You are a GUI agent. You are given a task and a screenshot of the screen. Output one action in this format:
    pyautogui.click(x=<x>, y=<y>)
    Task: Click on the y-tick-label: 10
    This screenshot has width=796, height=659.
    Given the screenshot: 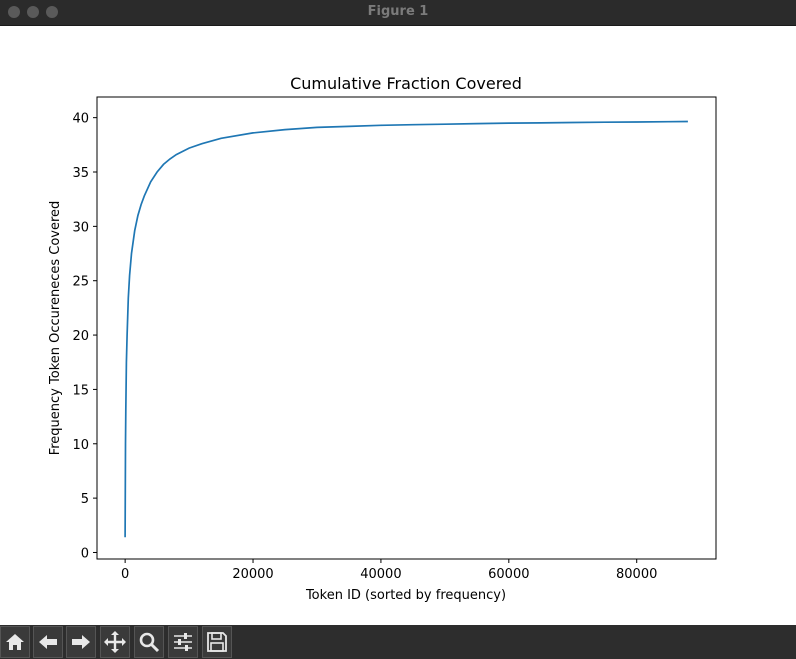 What is the action you would take?
    pyautogui.click(x=80, y=445)
    